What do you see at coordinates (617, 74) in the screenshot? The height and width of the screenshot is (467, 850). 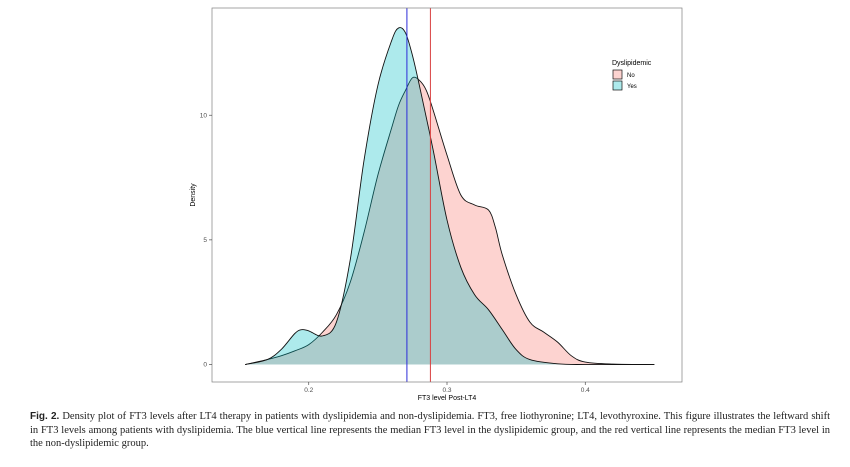 I see `legend-key-no` at bounding box center [617, 74].